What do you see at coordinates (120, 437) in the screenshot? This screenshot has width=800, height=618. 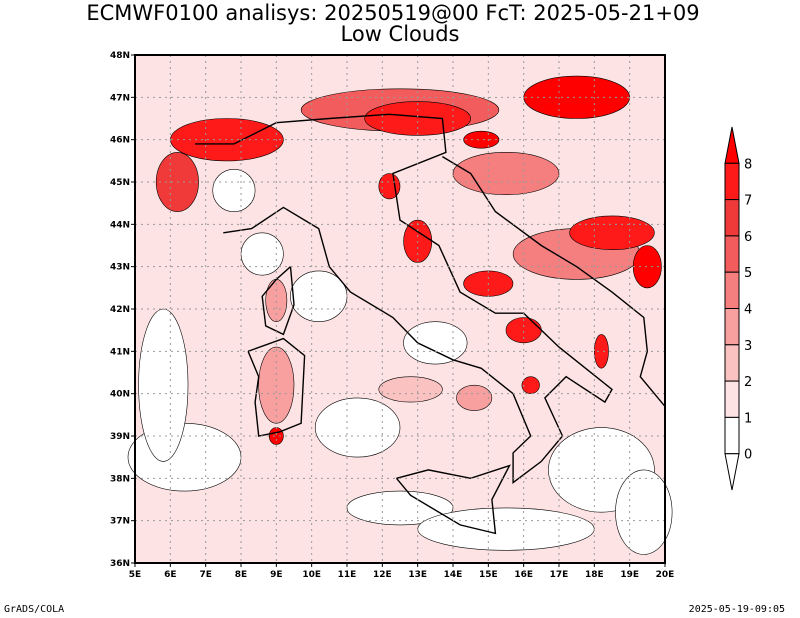 I see `lat-tick-label: 39N` at bounding box center [120, 437].